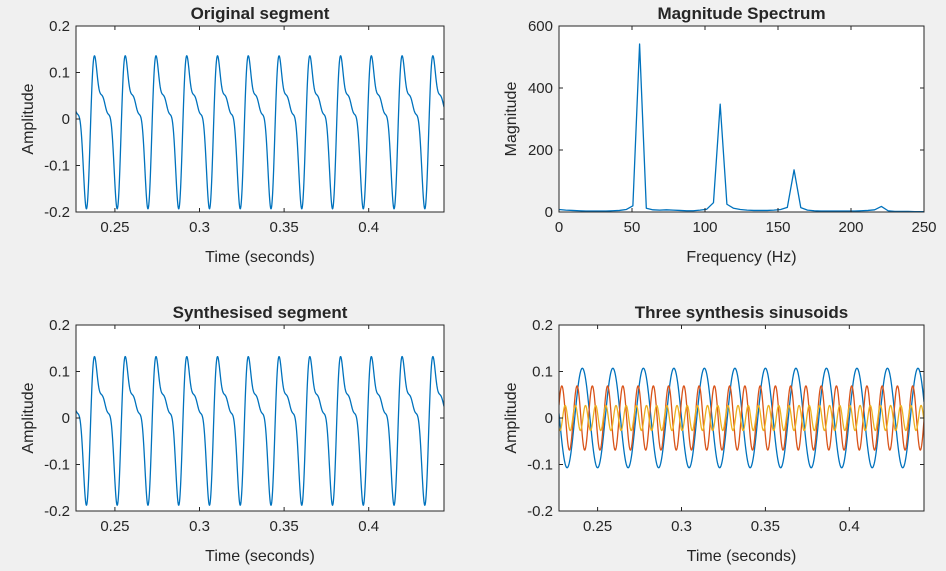  I want to click on chart-title: Three synthesis sinusoids, so click(742, 312).